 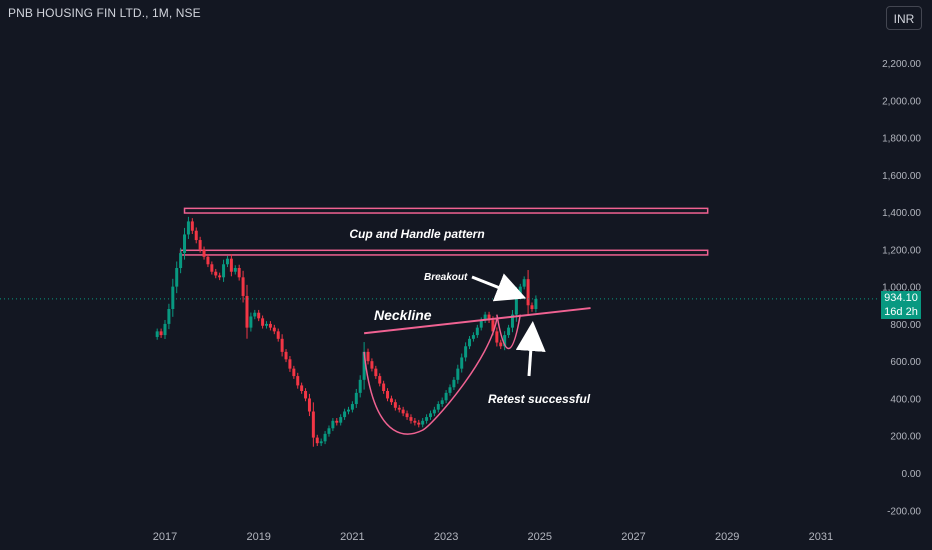 I want to click on y-tick-label: 400.00, so click(x=905, y=399).